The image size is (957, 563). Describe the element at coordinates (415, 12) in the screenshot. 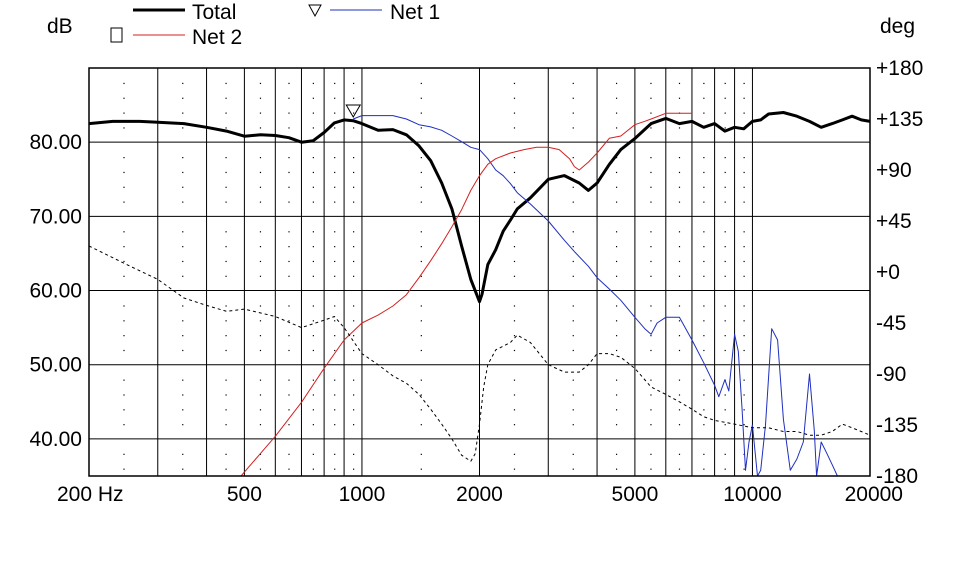

I see `legend-label-net-1: Net 1` at that location.